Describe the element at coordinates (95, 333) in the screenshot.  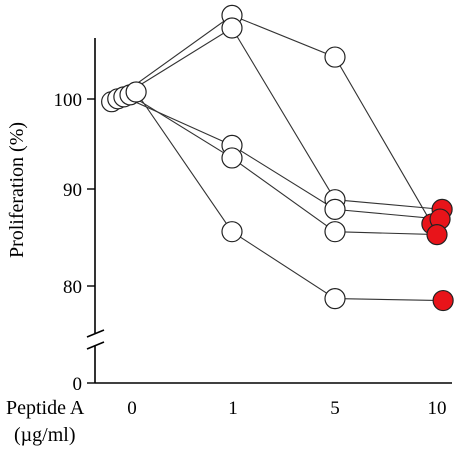
I see `axis-break-mark-upper` at that location.